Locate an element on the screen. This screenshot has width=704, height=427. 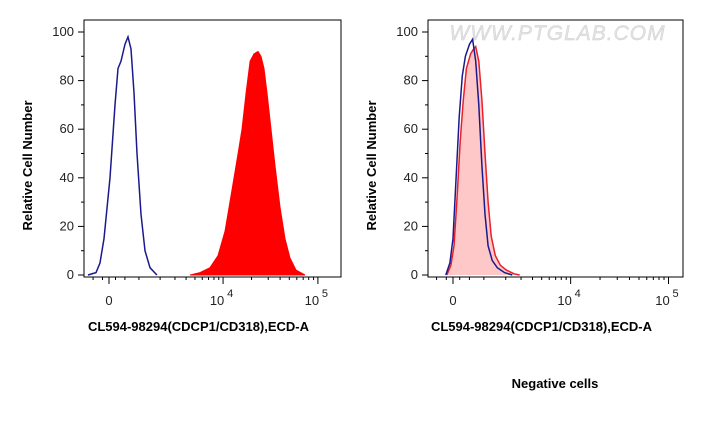
series-1-histogram-line is located at coordinates (479, 156).